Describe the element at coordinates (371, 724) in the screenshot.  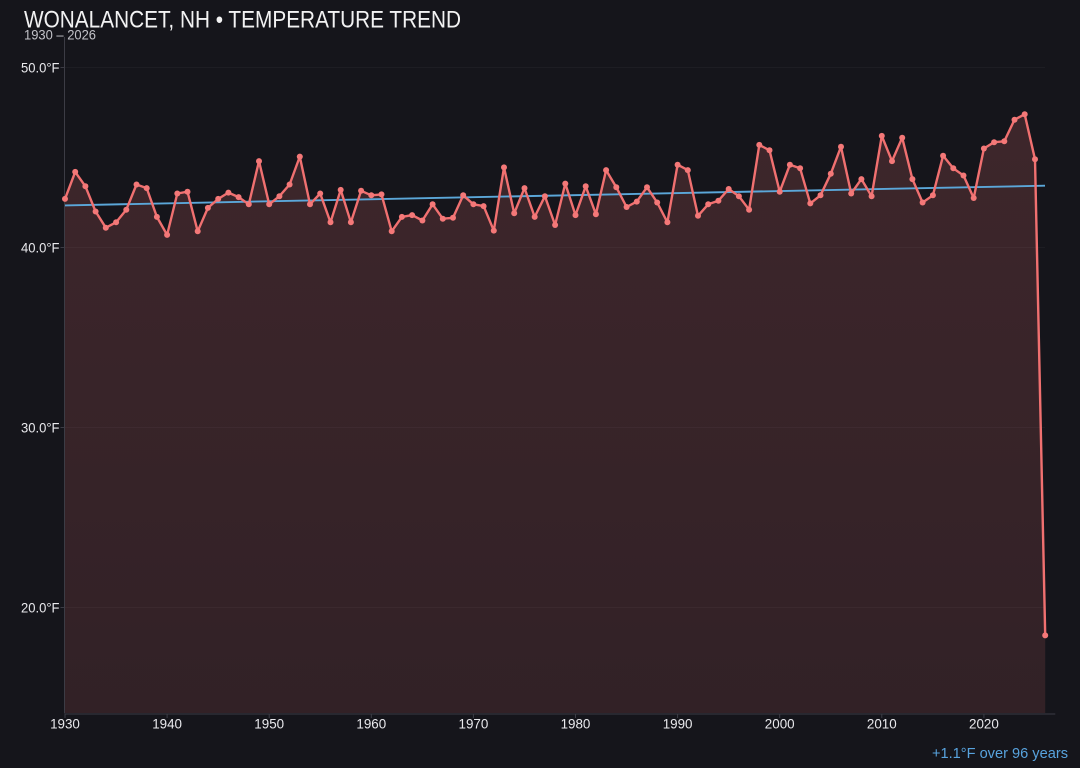
I see `svg-text: 1960` at that location.